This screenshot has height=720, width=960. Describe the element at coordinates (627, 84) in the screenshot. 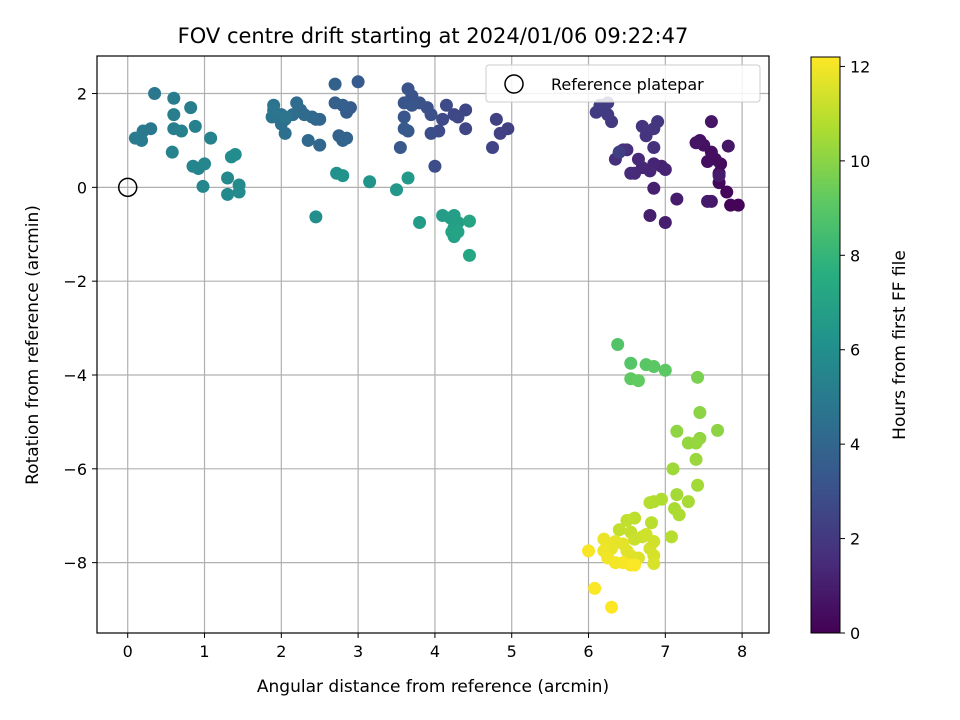

I see `legend-label: Reference platepar` at that location.